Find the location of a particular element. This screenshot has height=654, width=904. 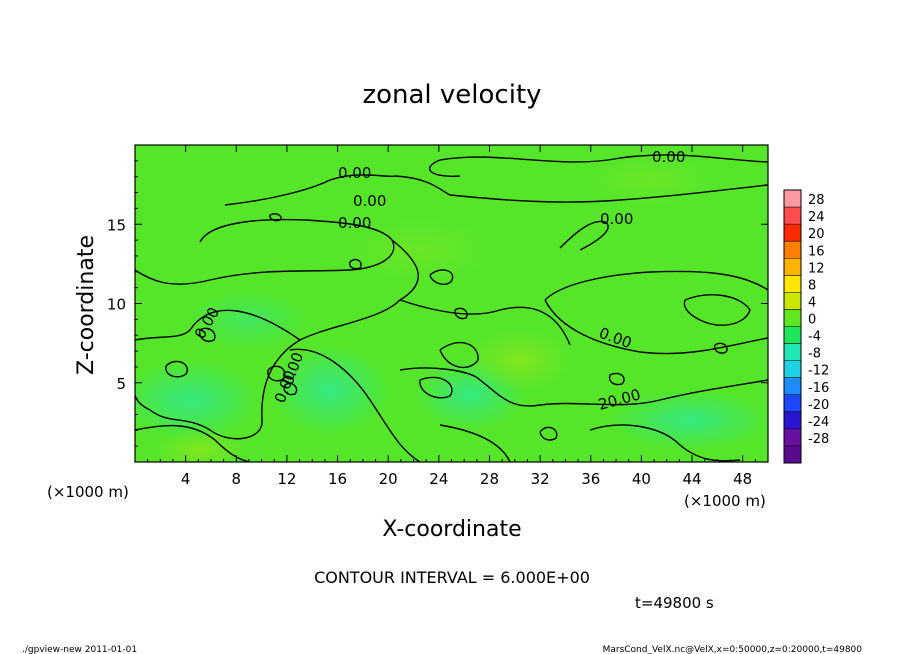

x-tick-label: 20 is located at coordinates (388, 479).